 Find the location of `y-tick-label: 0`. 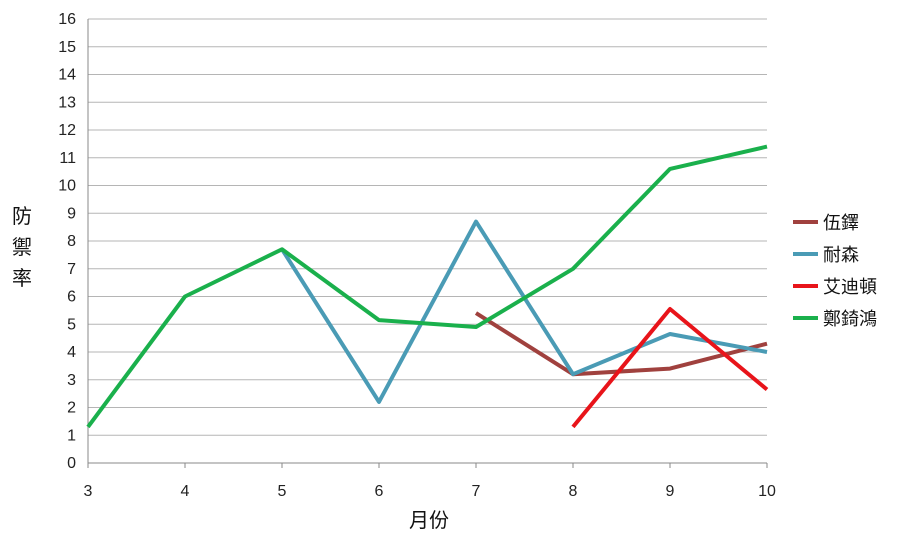

y-tick-label: 0 is located at coordinates (71, 463).